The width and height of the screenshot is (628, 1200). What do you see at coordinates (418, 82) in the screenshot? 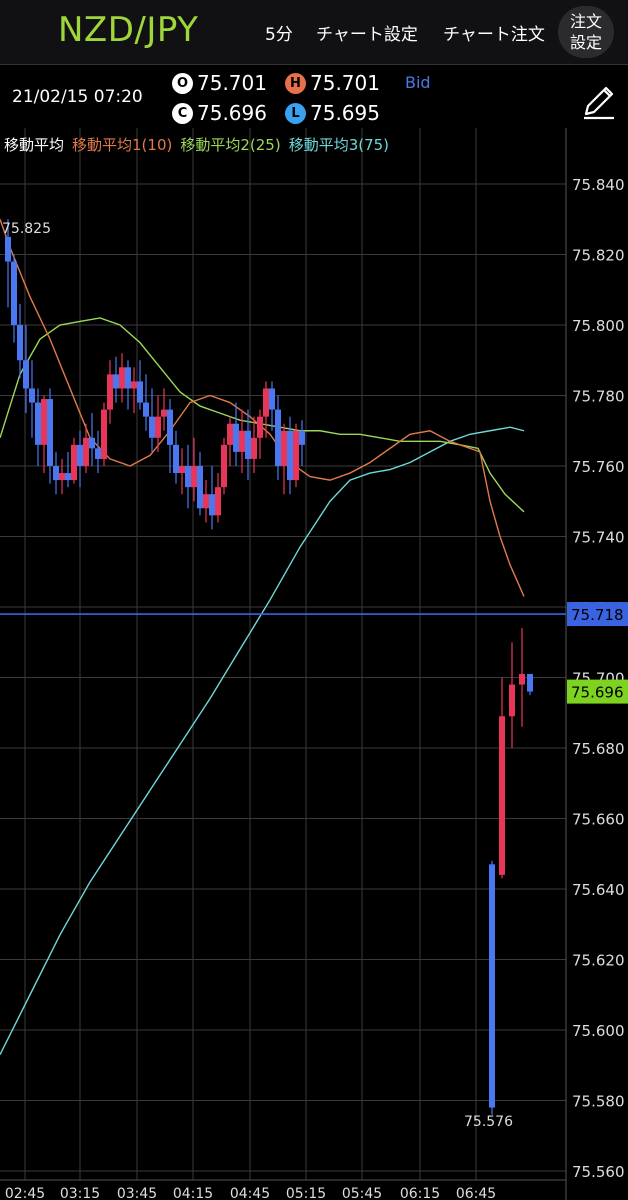
I see `price-type-label: Bid` at bounding box center [418, 82].